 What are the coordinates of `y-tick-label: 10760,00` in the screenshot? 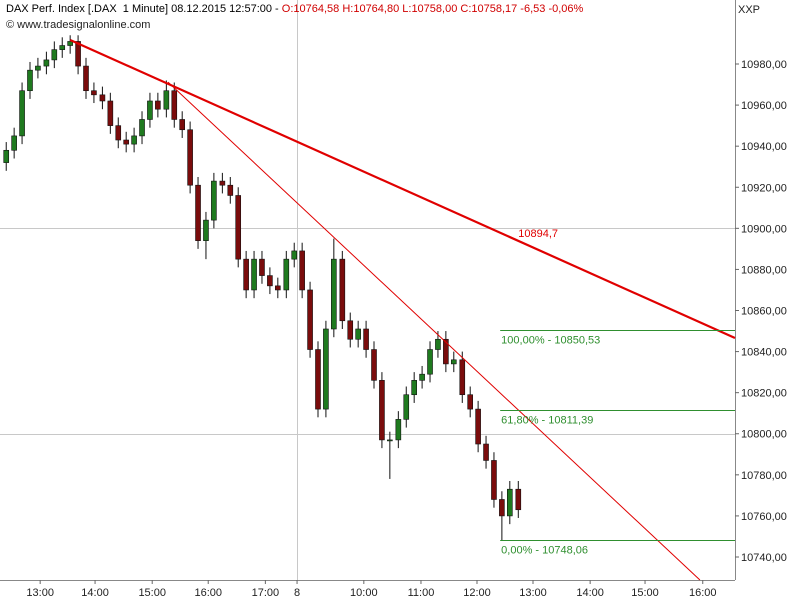 It's located at (764, 517).